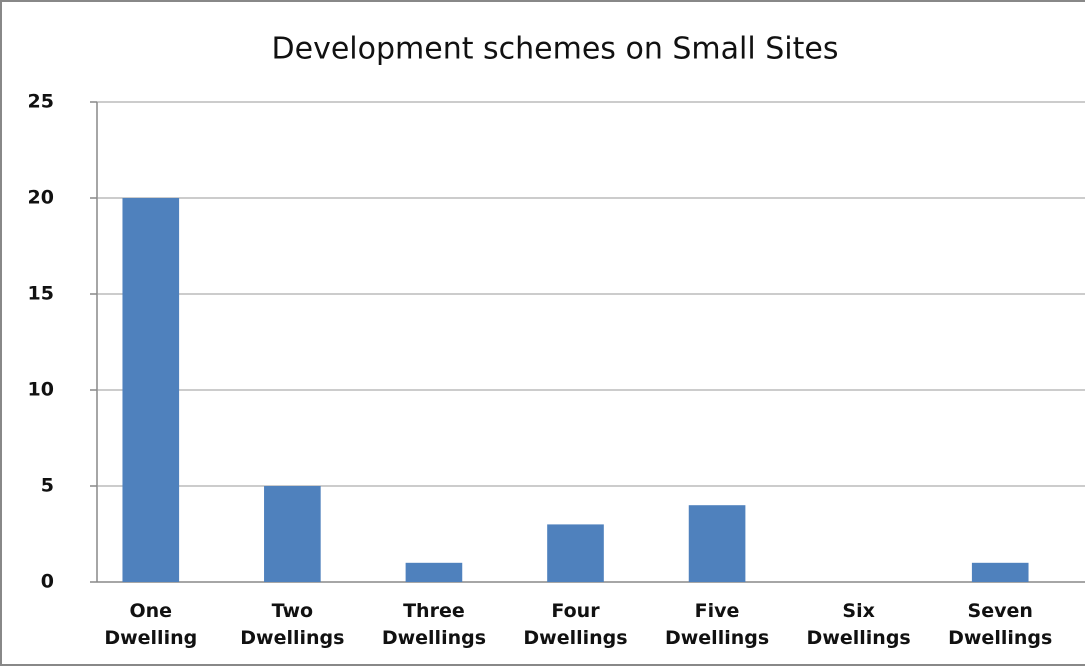  I want to click on y-tick-label: 25, so click(41, 102).